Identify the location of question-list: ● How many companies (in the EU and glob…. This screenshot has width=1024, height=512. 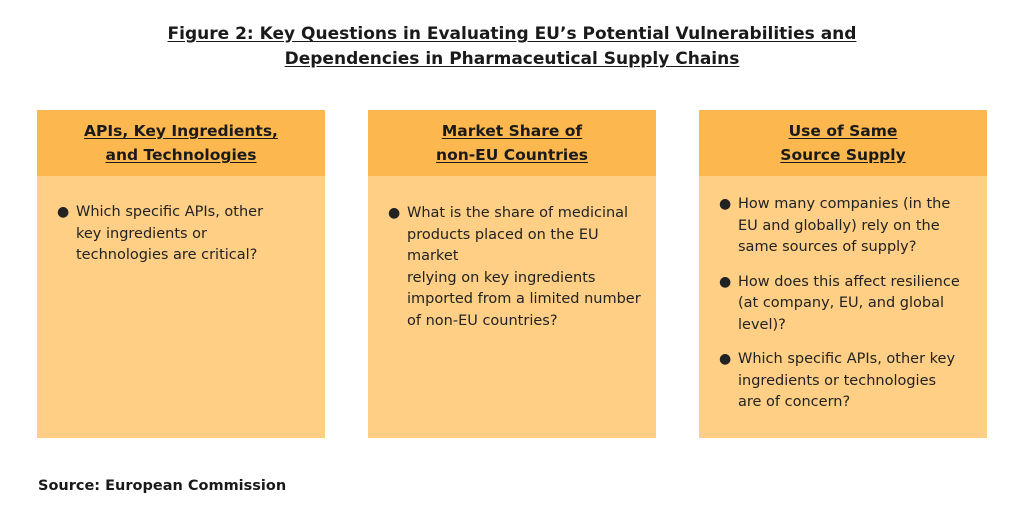
(843, 295).